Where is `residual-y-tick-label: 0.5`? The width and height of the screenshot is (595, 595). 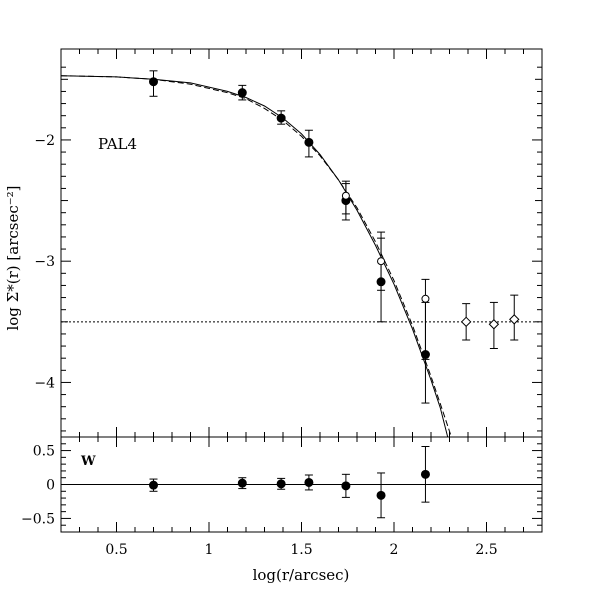
residual-y-tick-label: 0.5 is located at coordinates (44, 452).